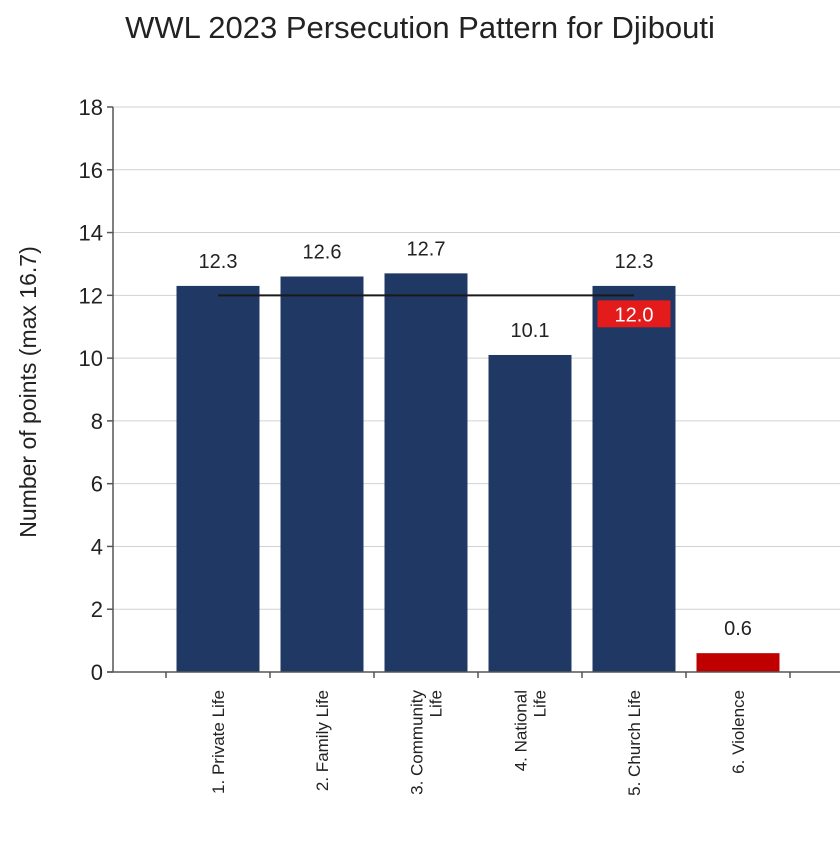 Image resolution: width=840 pixels, height=848 pixels. I want to click on x-tick-label-line: 3. Community, so click(417, 742).